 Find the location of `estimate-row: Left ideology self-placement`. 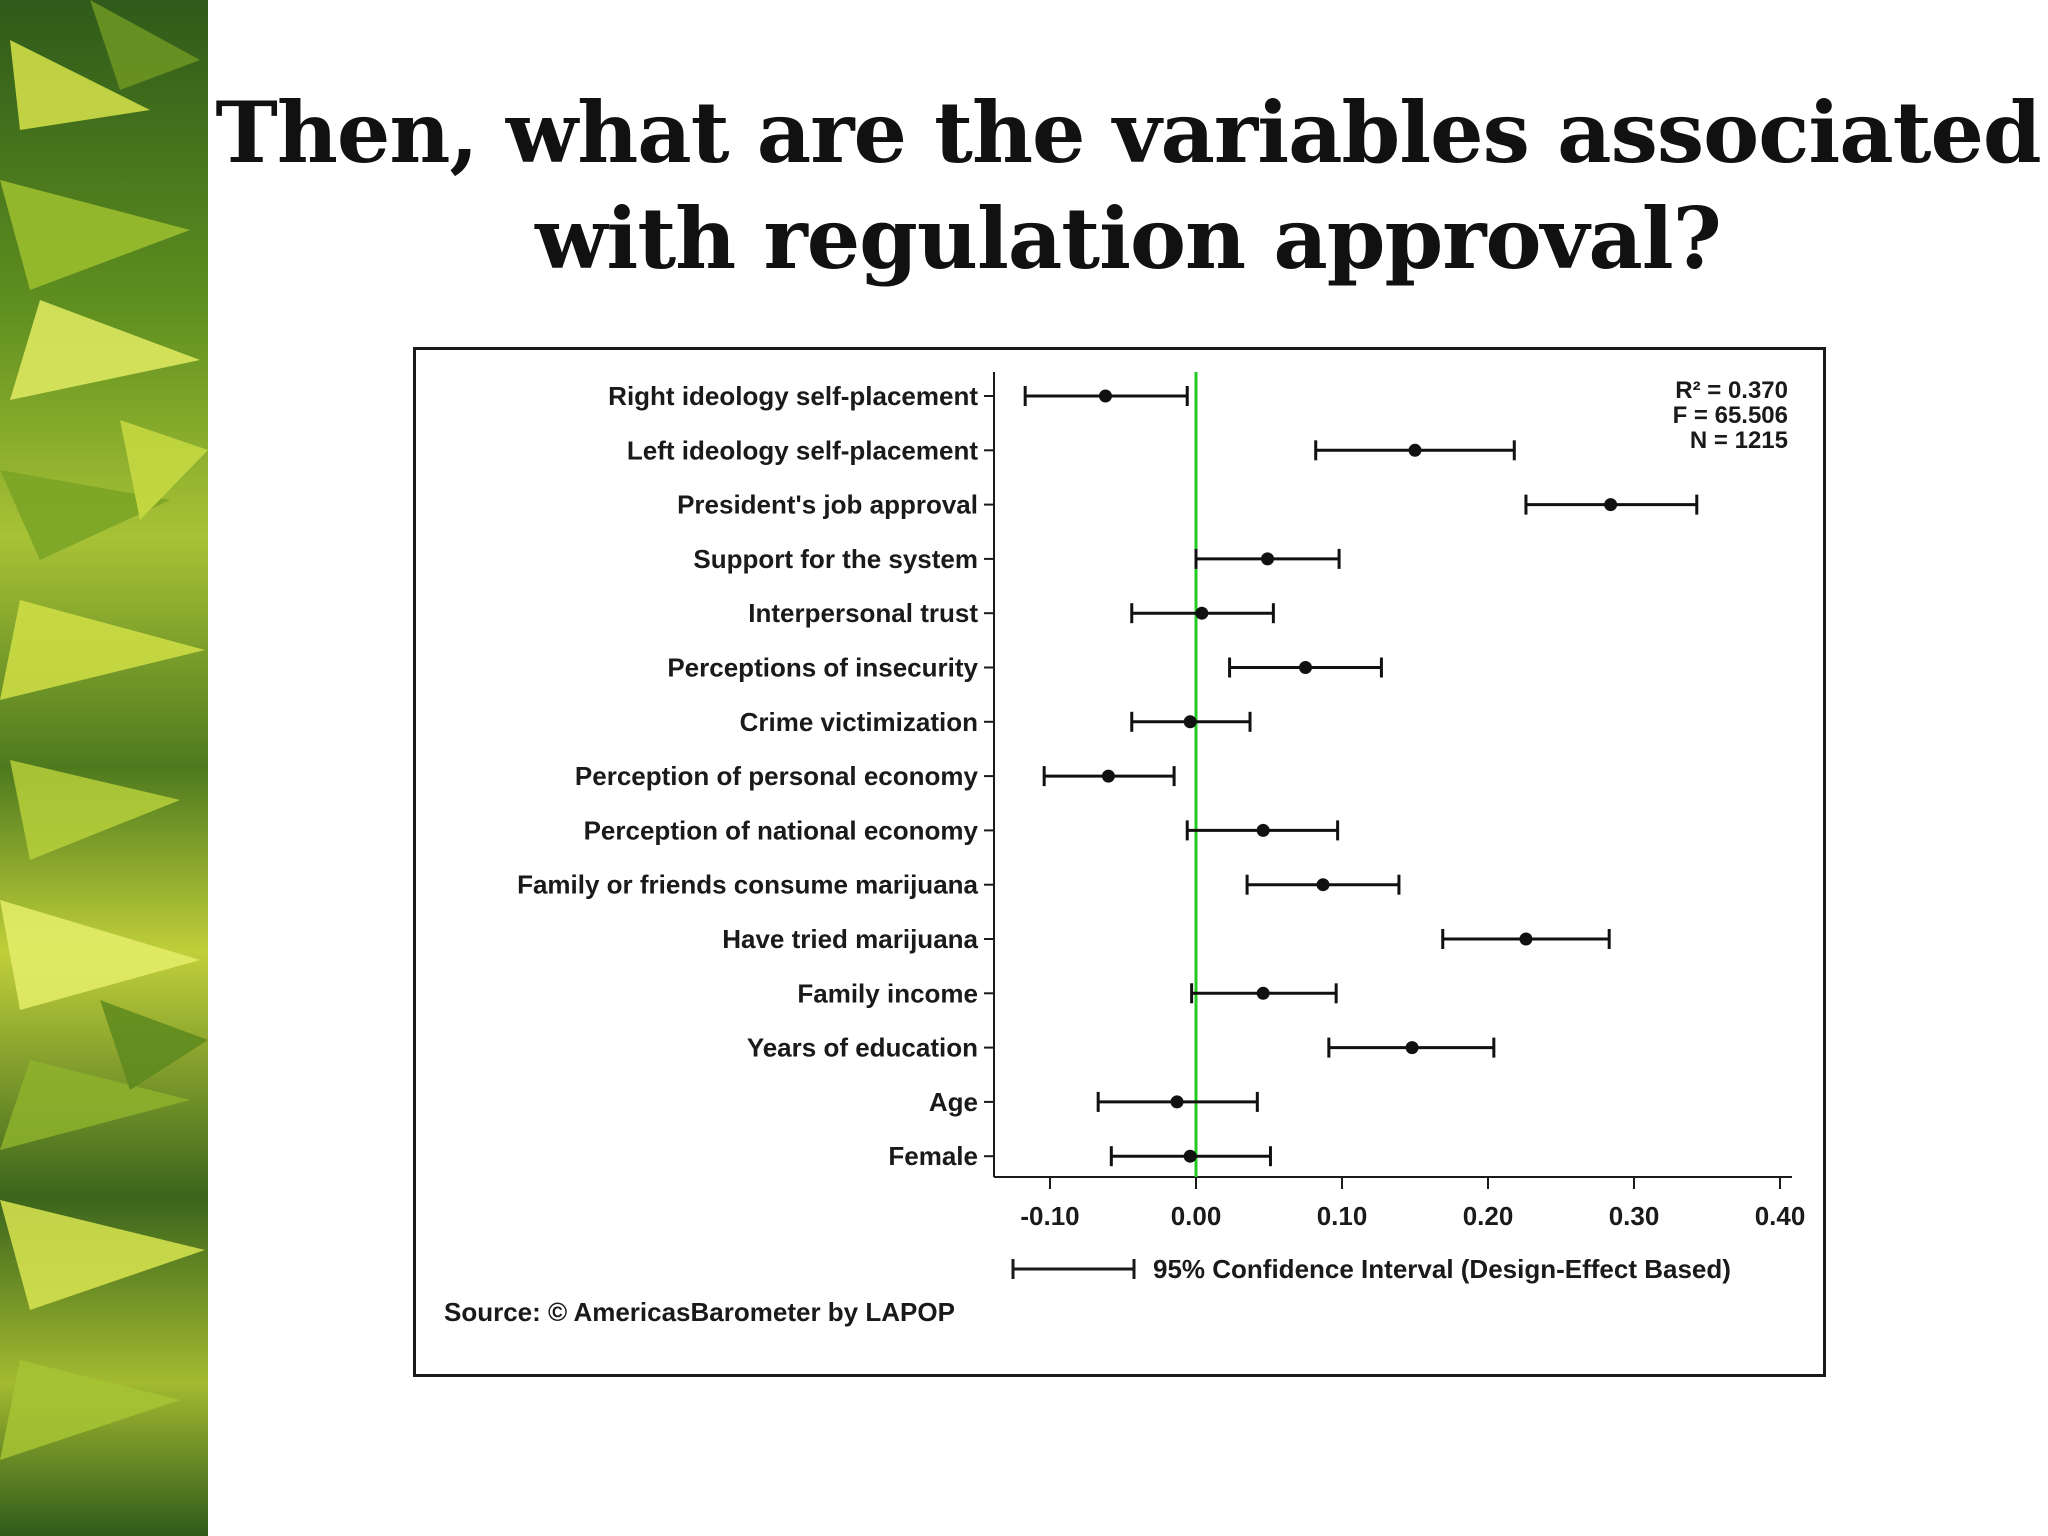

estimate-row: Left ideology self-placement is located at coordinates (1071, 450).